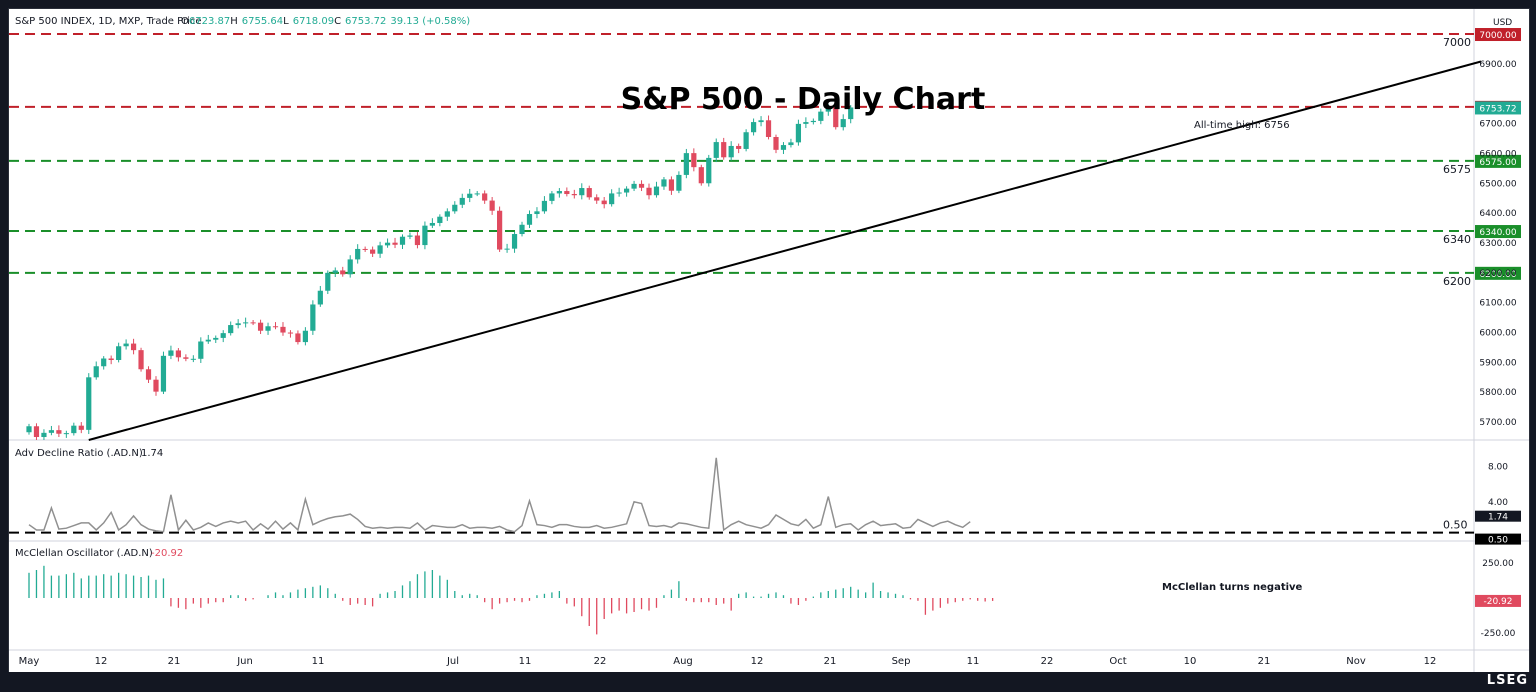  Describe the element at coordinates (1457, 42) in the screenshot. I see `level-label-7000: 7000` at that location.